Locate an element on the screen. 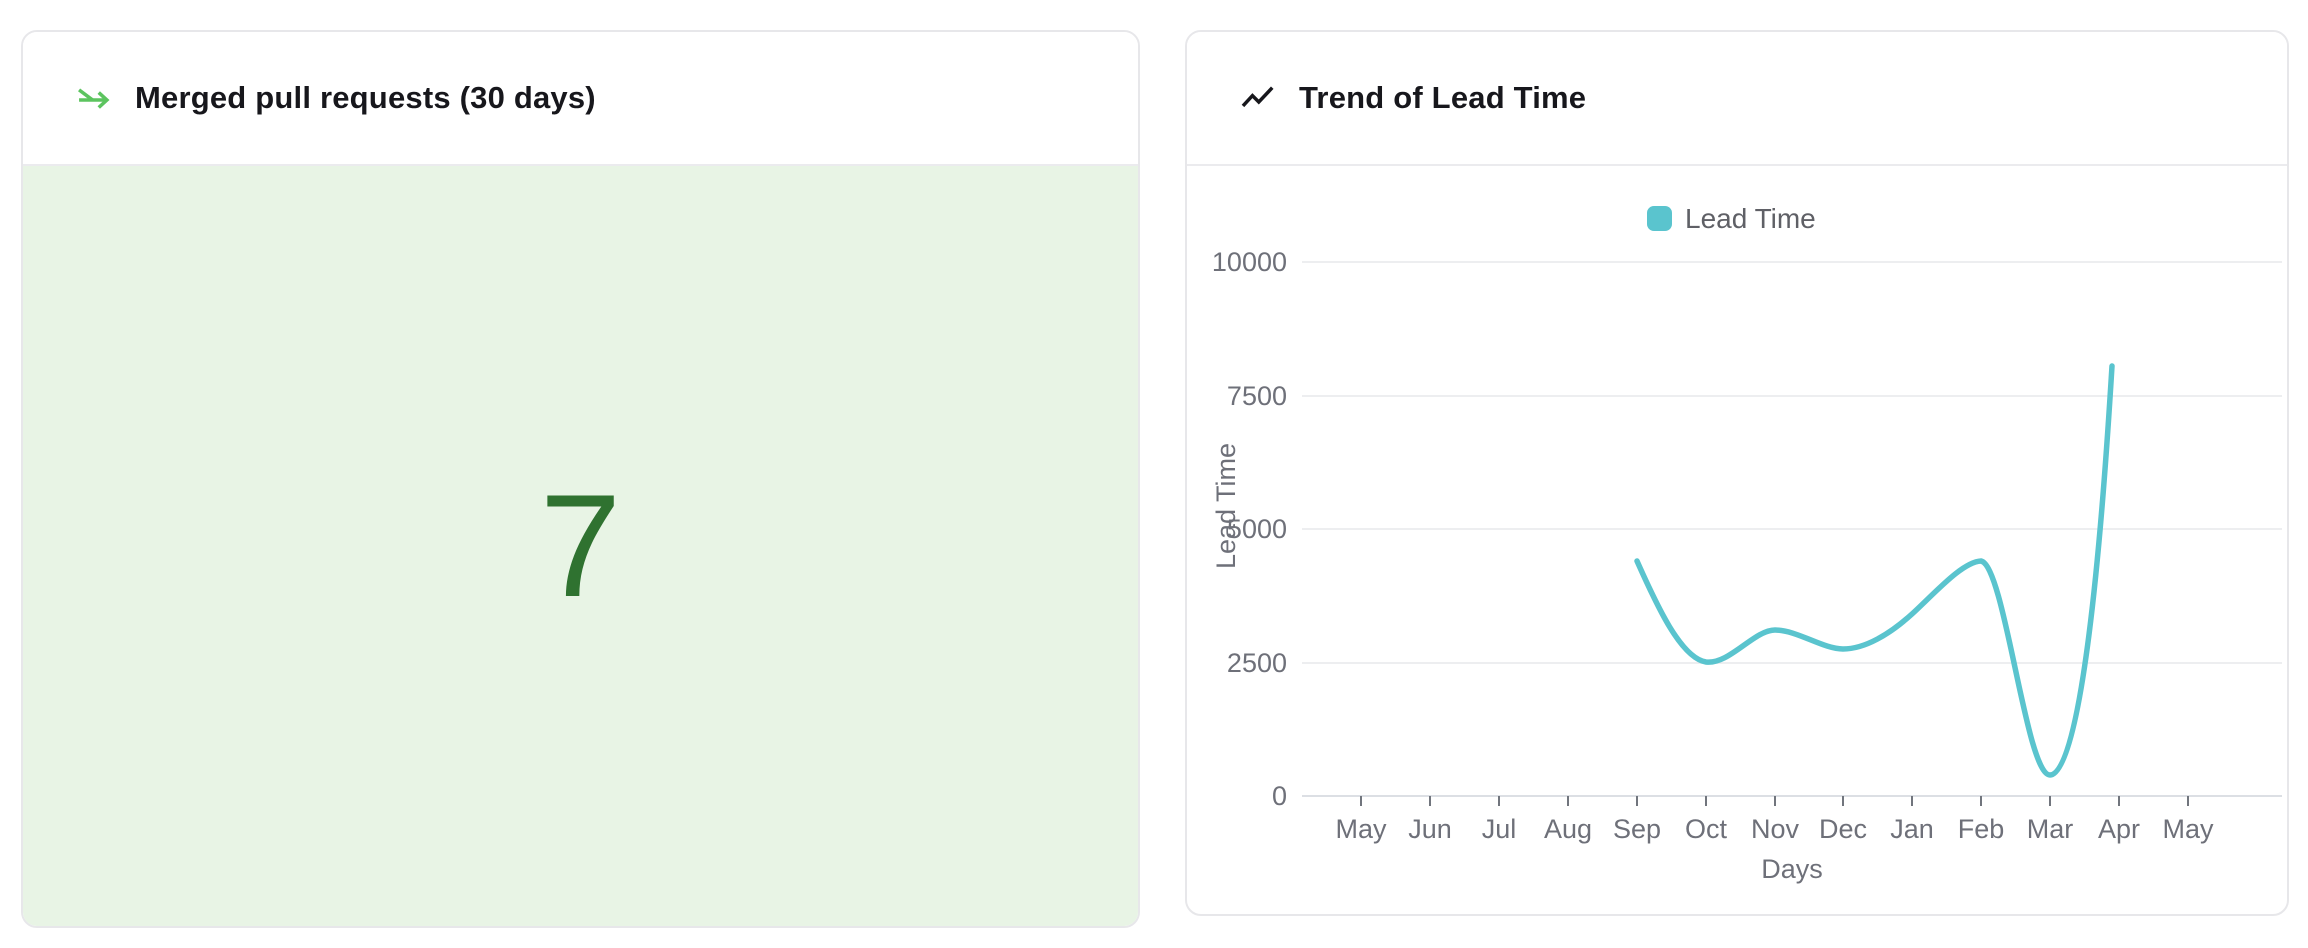 The height and width of the screenshot is (948, 2308). chart-legend: Lead Time is located at coordinates (1731, 218).